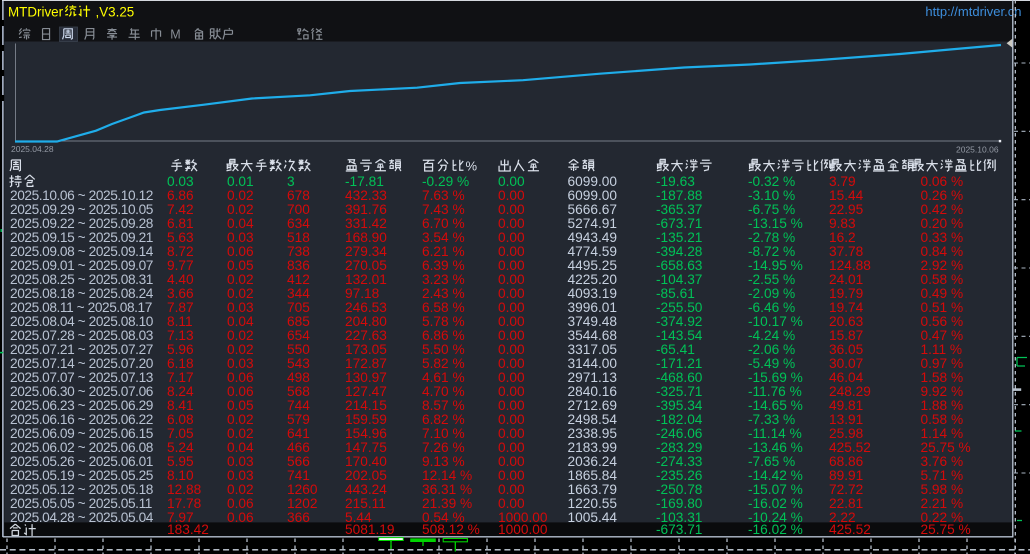 This screenshot has width=1030, height=554. What do you see at coordinates (81, 349) in the screenshot?
I see `svg-text: 2025.07.21 ~ 2025.07.27` at bounding box center [81, 349].